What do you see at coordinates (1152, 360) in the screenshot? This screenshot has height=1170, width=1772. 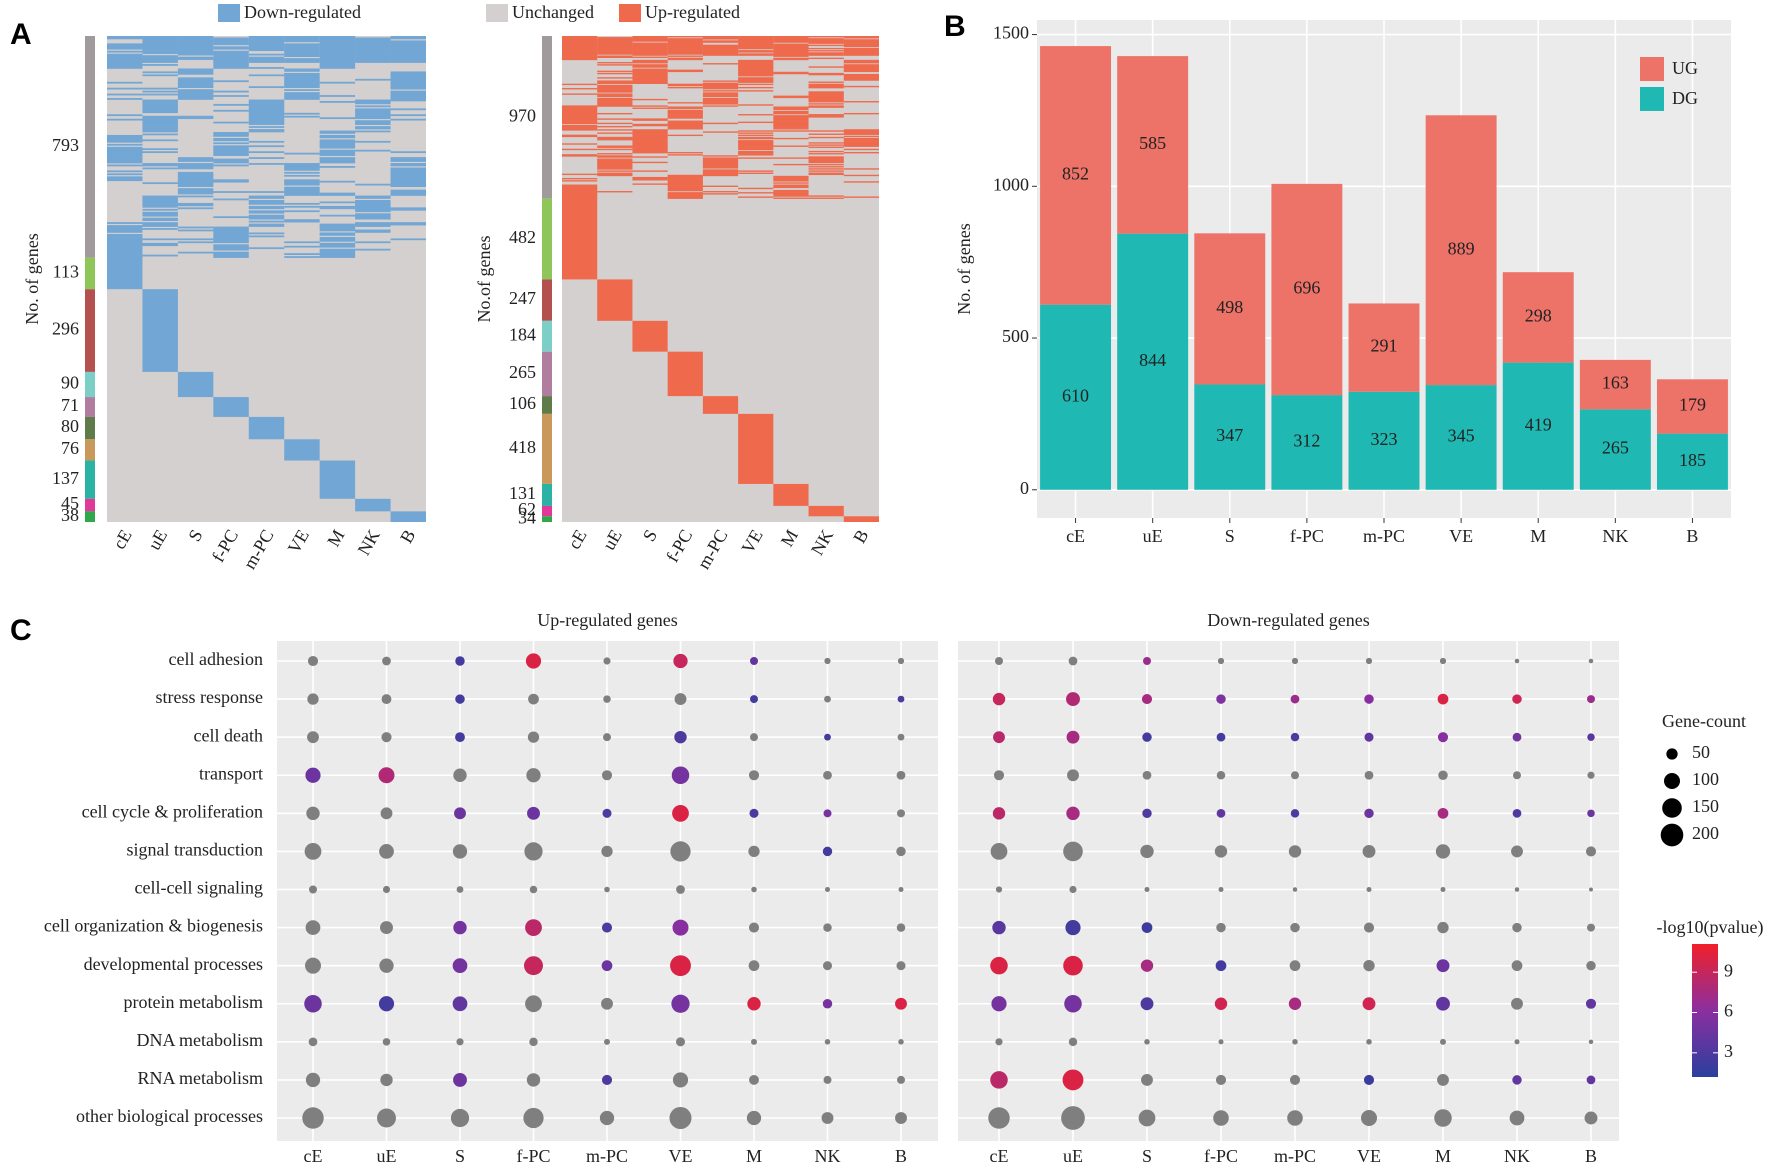 I see `value-label: 844` at bounding box center [1152, 360].